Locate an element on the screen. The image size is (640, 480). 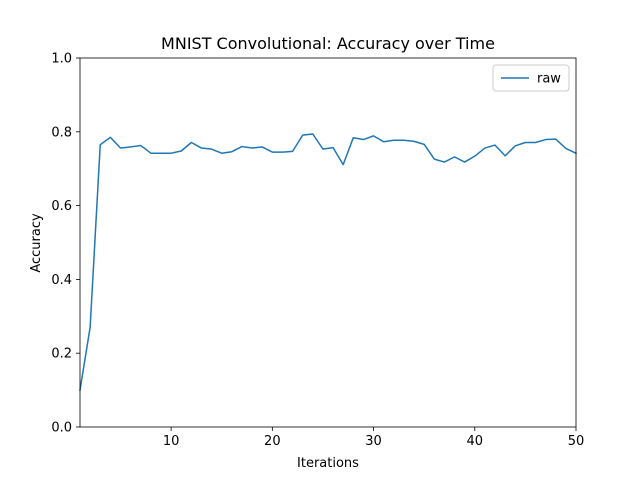
y-tick-label: 0.6 is located at coordinates (61, 206).